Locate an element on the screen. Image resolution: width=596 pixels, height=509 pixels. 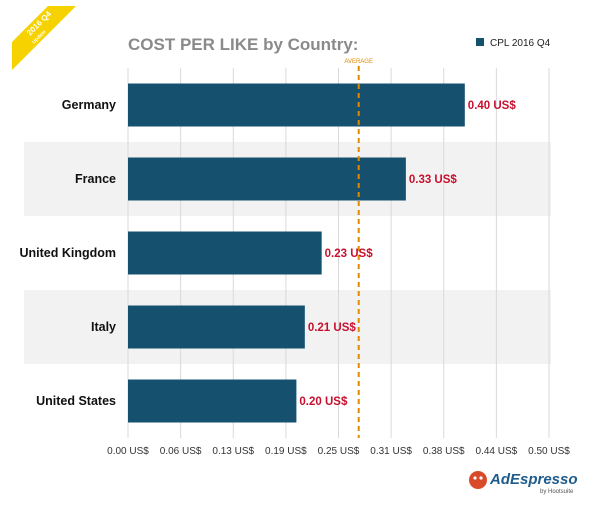
x-tick-label: 0.31 US$ is located at coordinates (391, 451).